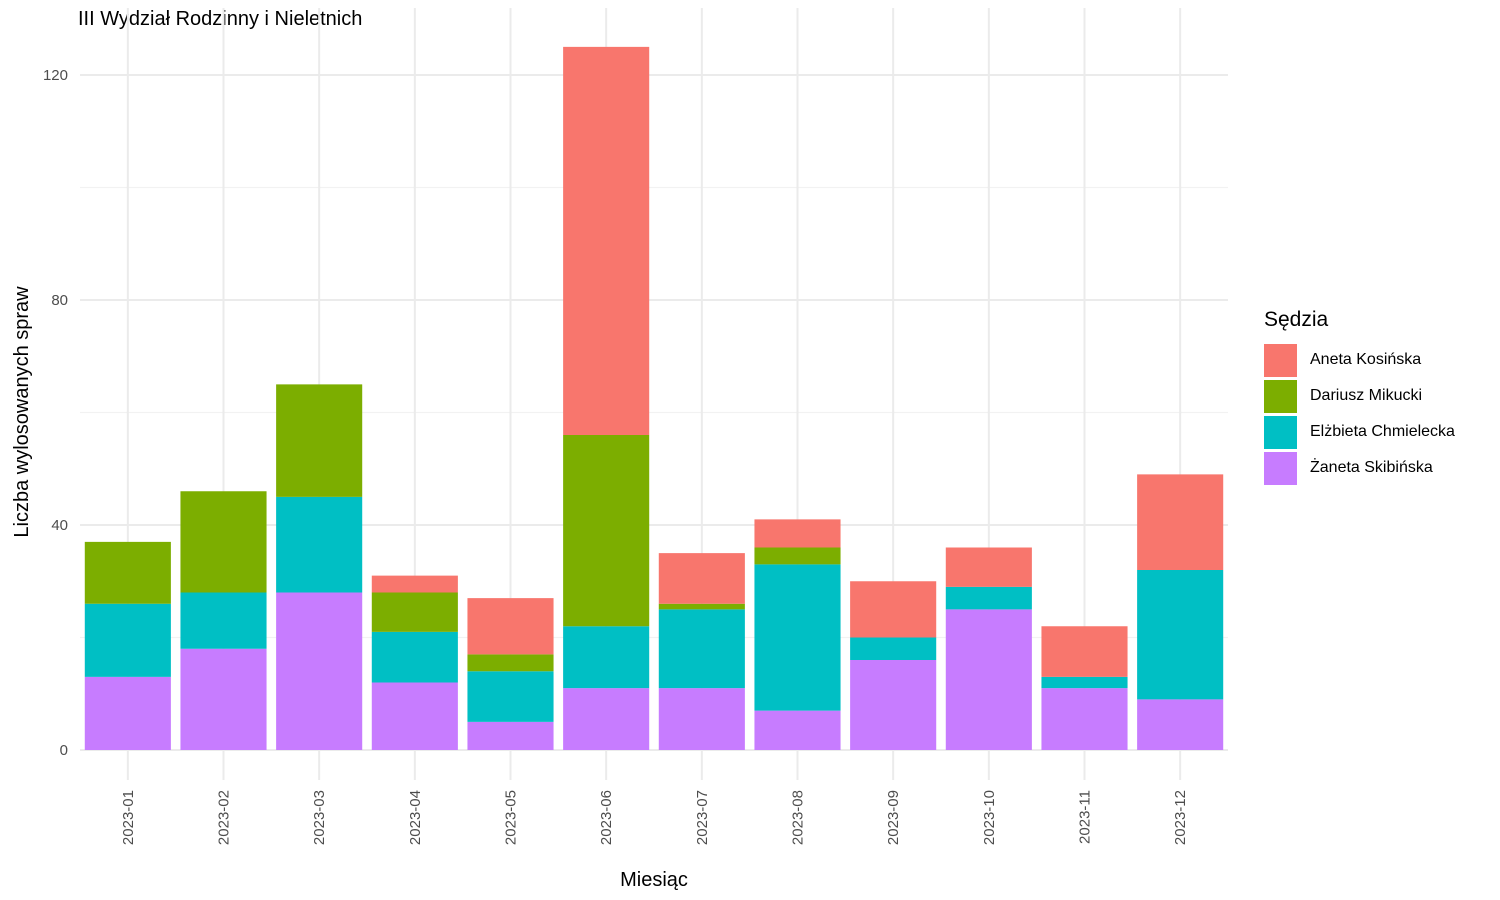 Image resolution: width=1500 pixels, height=900 pixels. Describe the element at coordinates (22, 412) in the screenshot. I see `y-axis-title: Liczba wylosowanych spraw` at that location.